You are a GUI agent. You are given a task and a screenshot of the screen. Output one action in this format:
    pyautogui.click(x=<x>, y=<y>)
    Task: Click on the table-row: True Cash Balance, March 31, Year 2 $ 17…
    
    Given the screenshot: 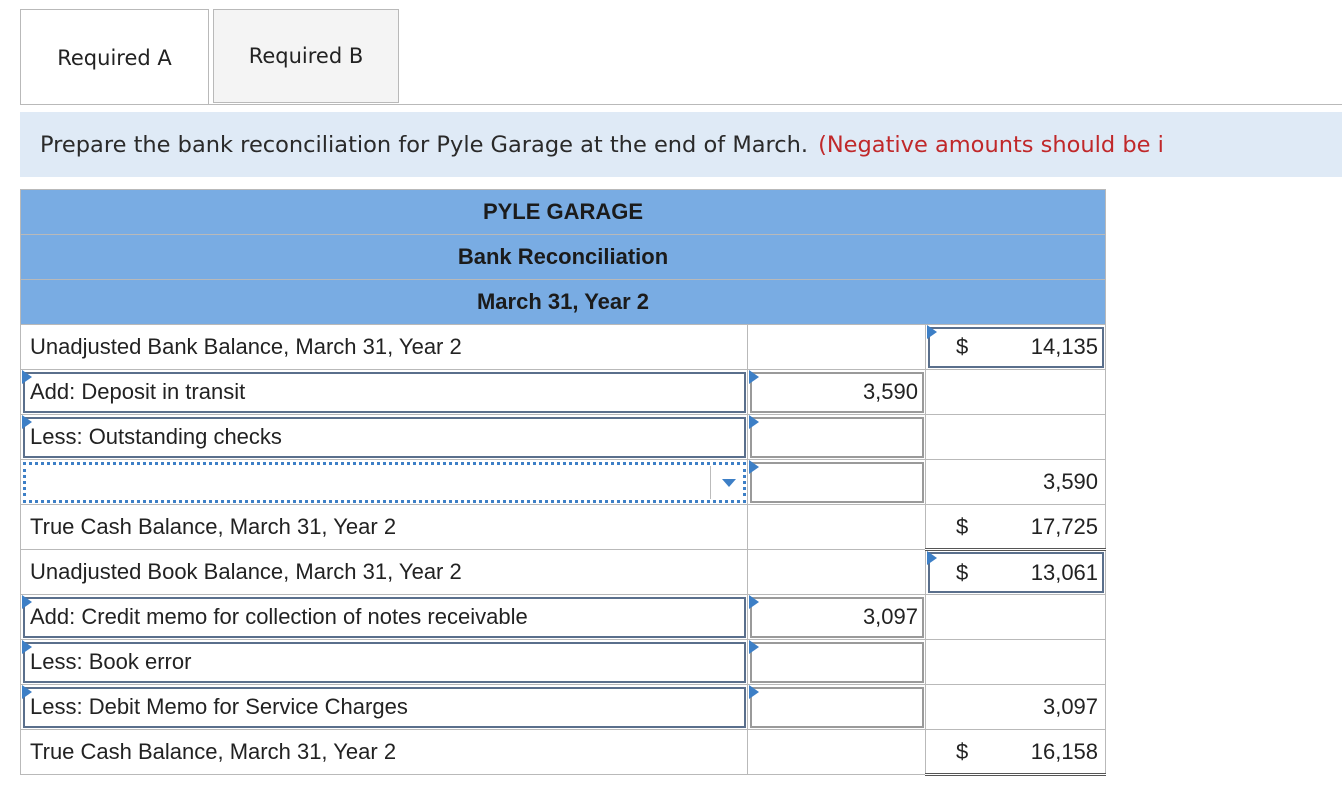 What is the action you would take?
    pyautogui.click(x=563, y=527)
    